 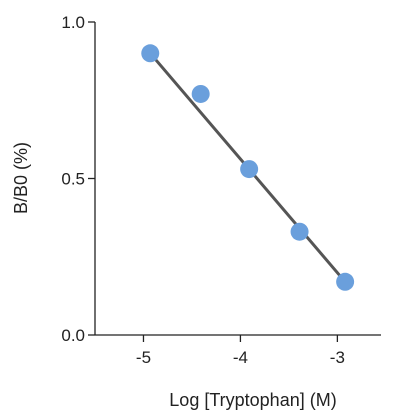 What do you see at coordinates (73, 335) in the screenshot?
I see `y-tick-label: 0.0` at bounding box center [73, 335].